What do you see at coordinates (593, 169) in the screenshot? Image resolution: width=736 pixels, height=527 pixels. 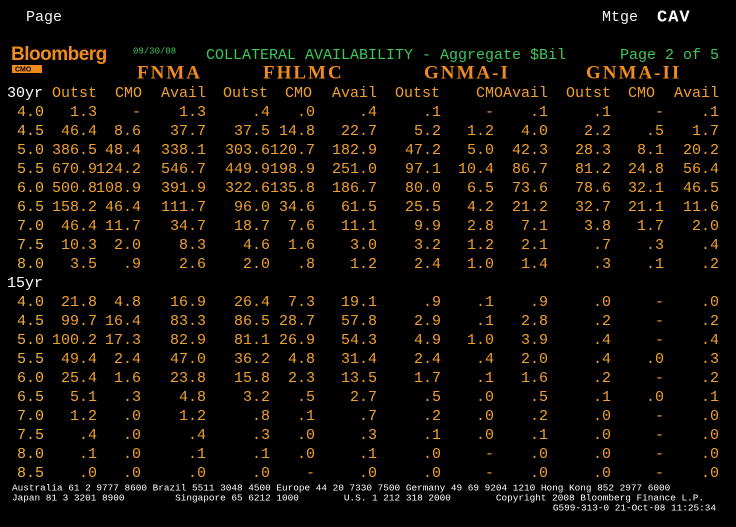 I see `cell: 81.2` at bounding box center [593, 169].